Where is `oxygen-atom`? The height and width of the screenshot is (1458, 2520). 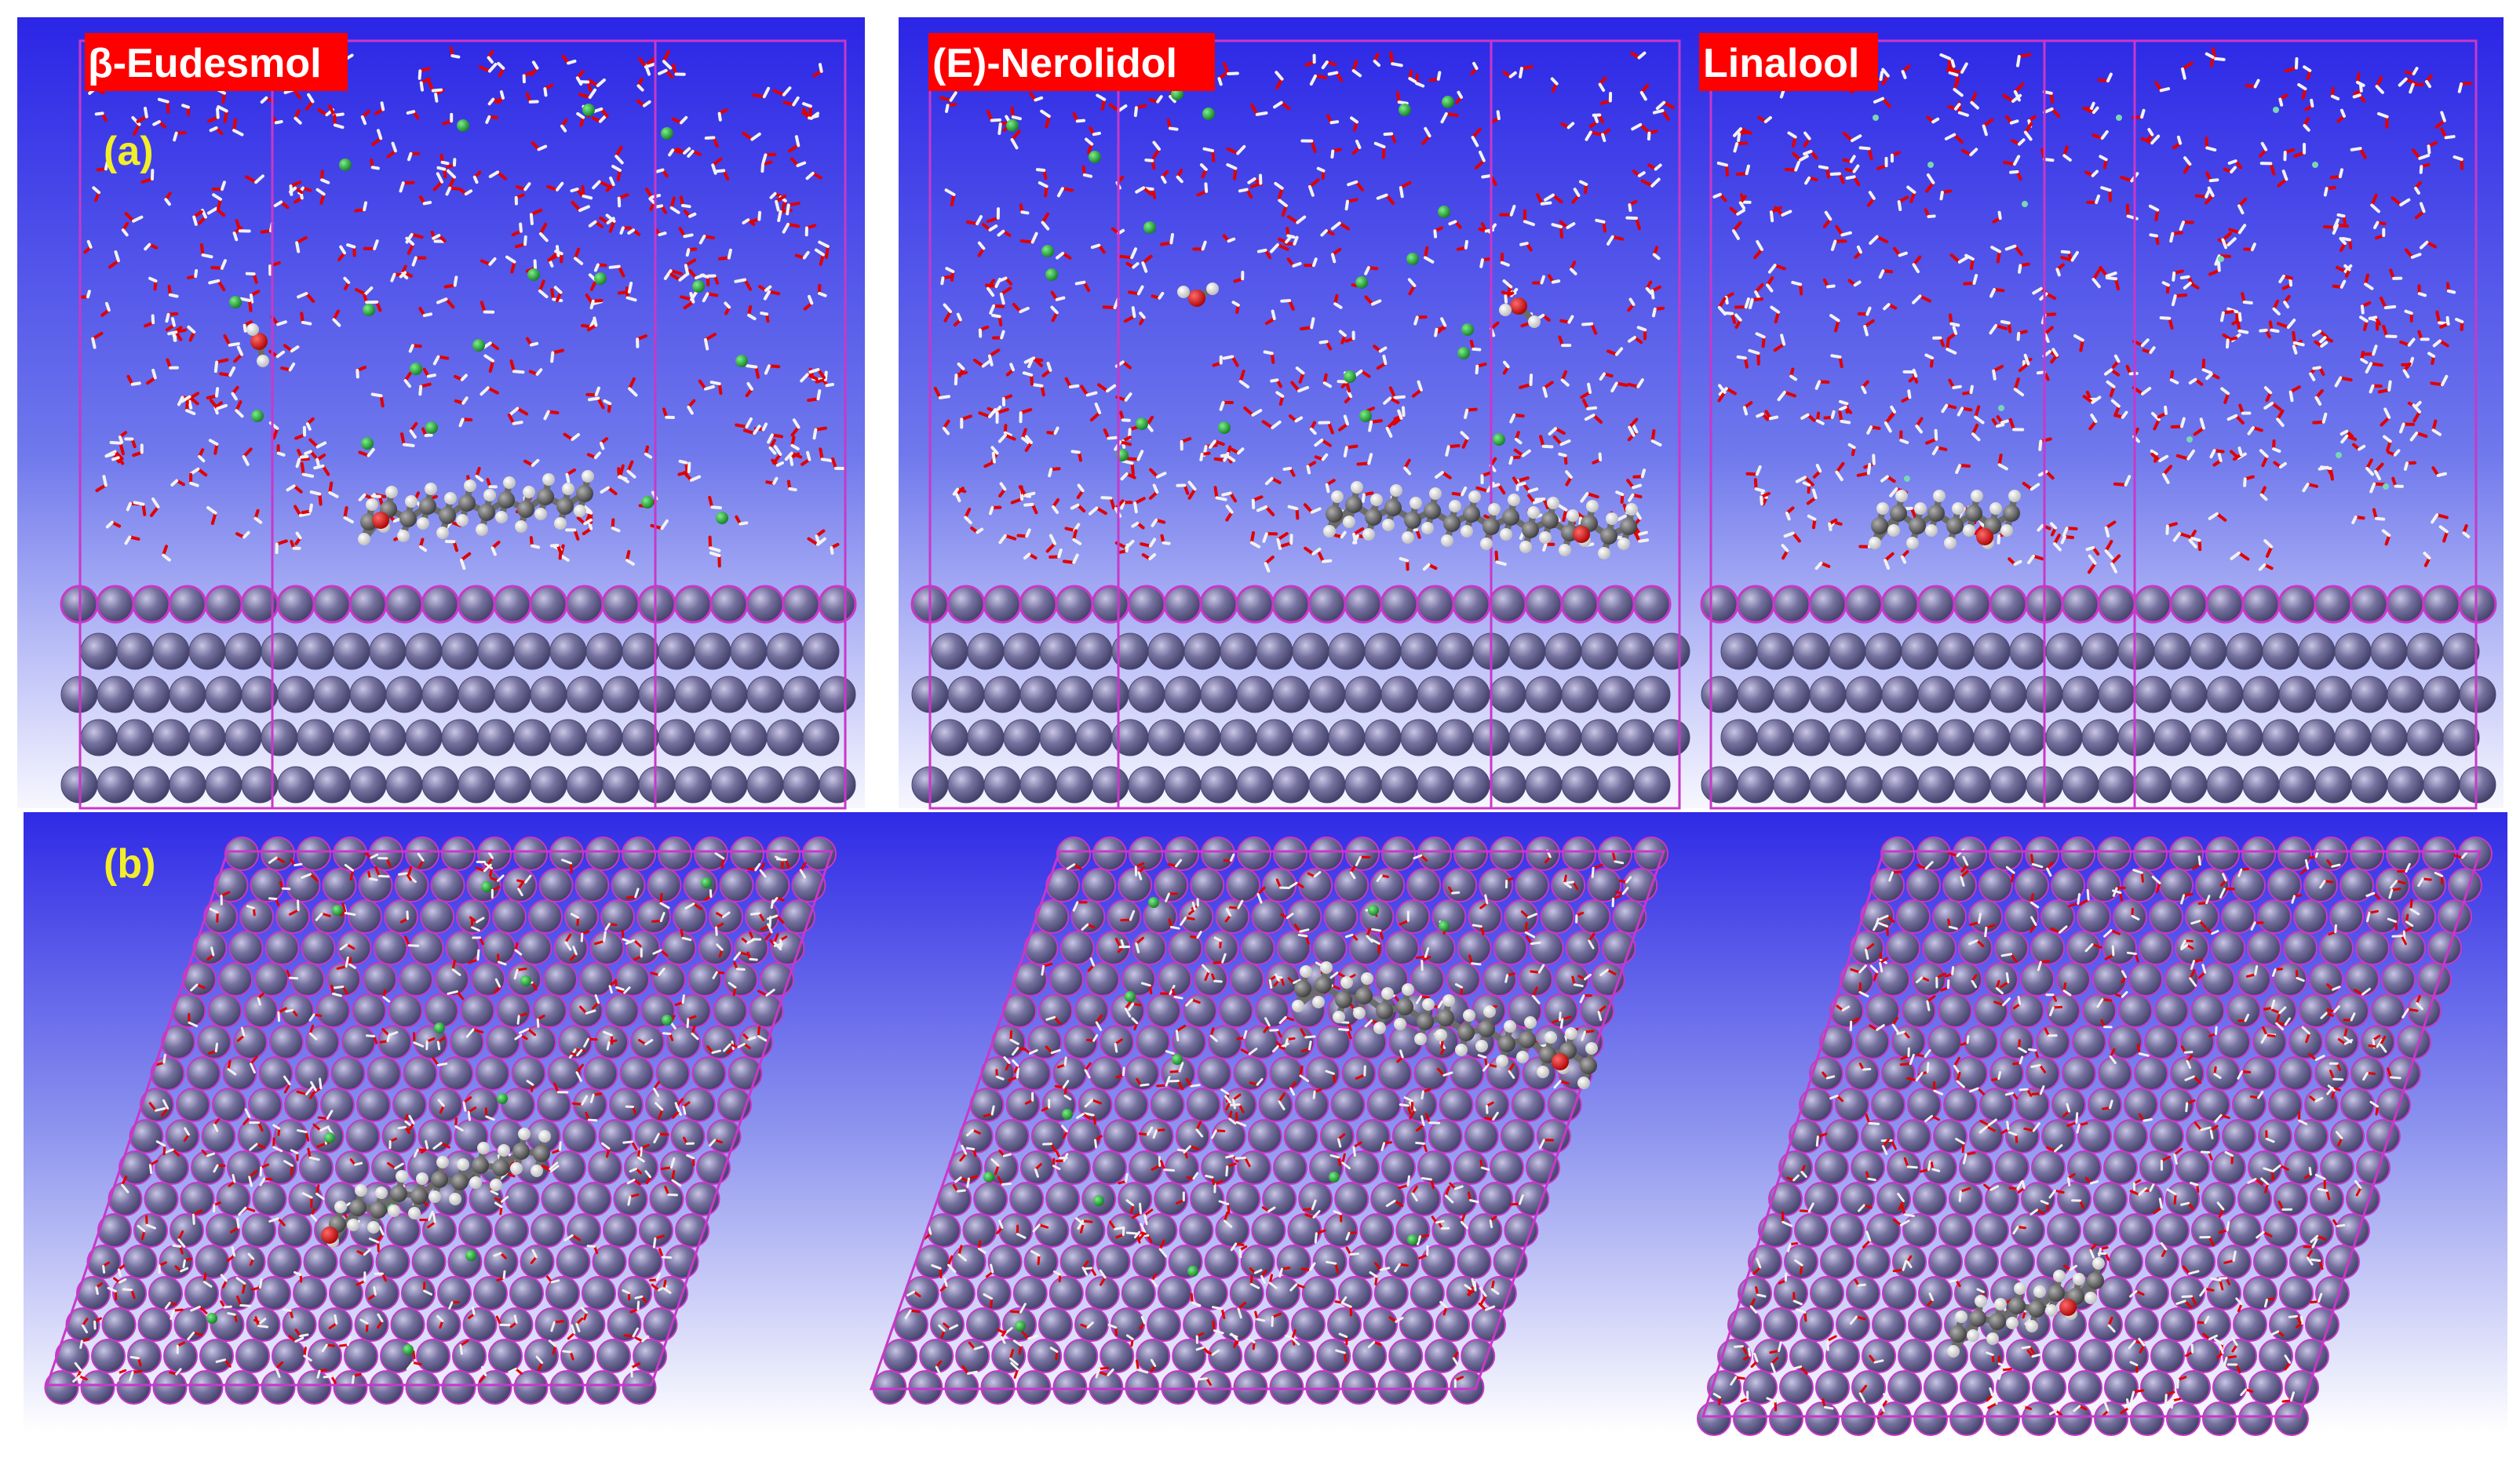 oxygen-atom is located at coordinates (329, 1235).